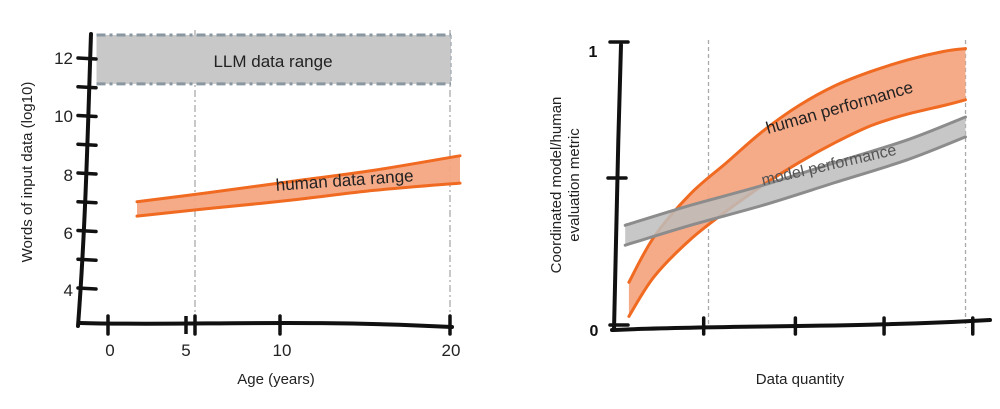  I want to click on left-ytick-labels: 4 6 8 10 12, so click(63, 174).